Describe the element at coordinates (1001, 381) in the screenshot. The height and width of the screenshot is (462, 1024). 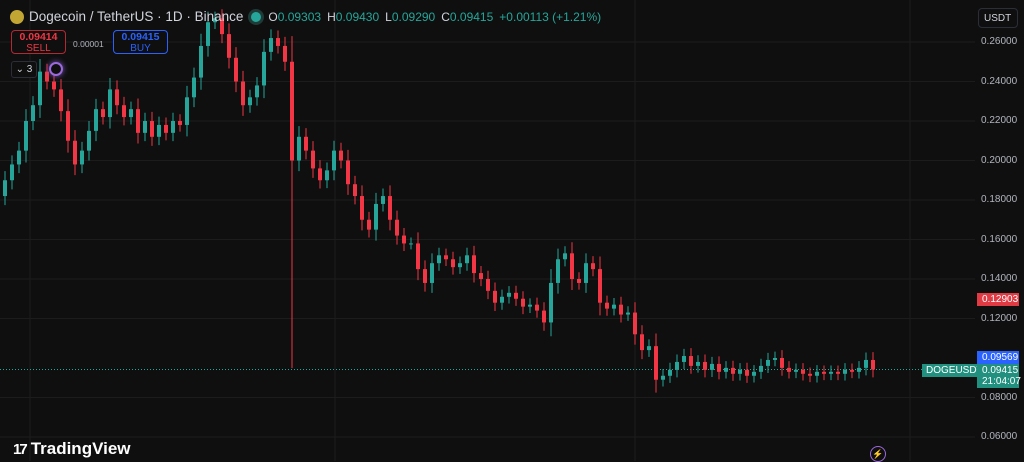
I see `bar-countdown: 21:04:07` at that location.